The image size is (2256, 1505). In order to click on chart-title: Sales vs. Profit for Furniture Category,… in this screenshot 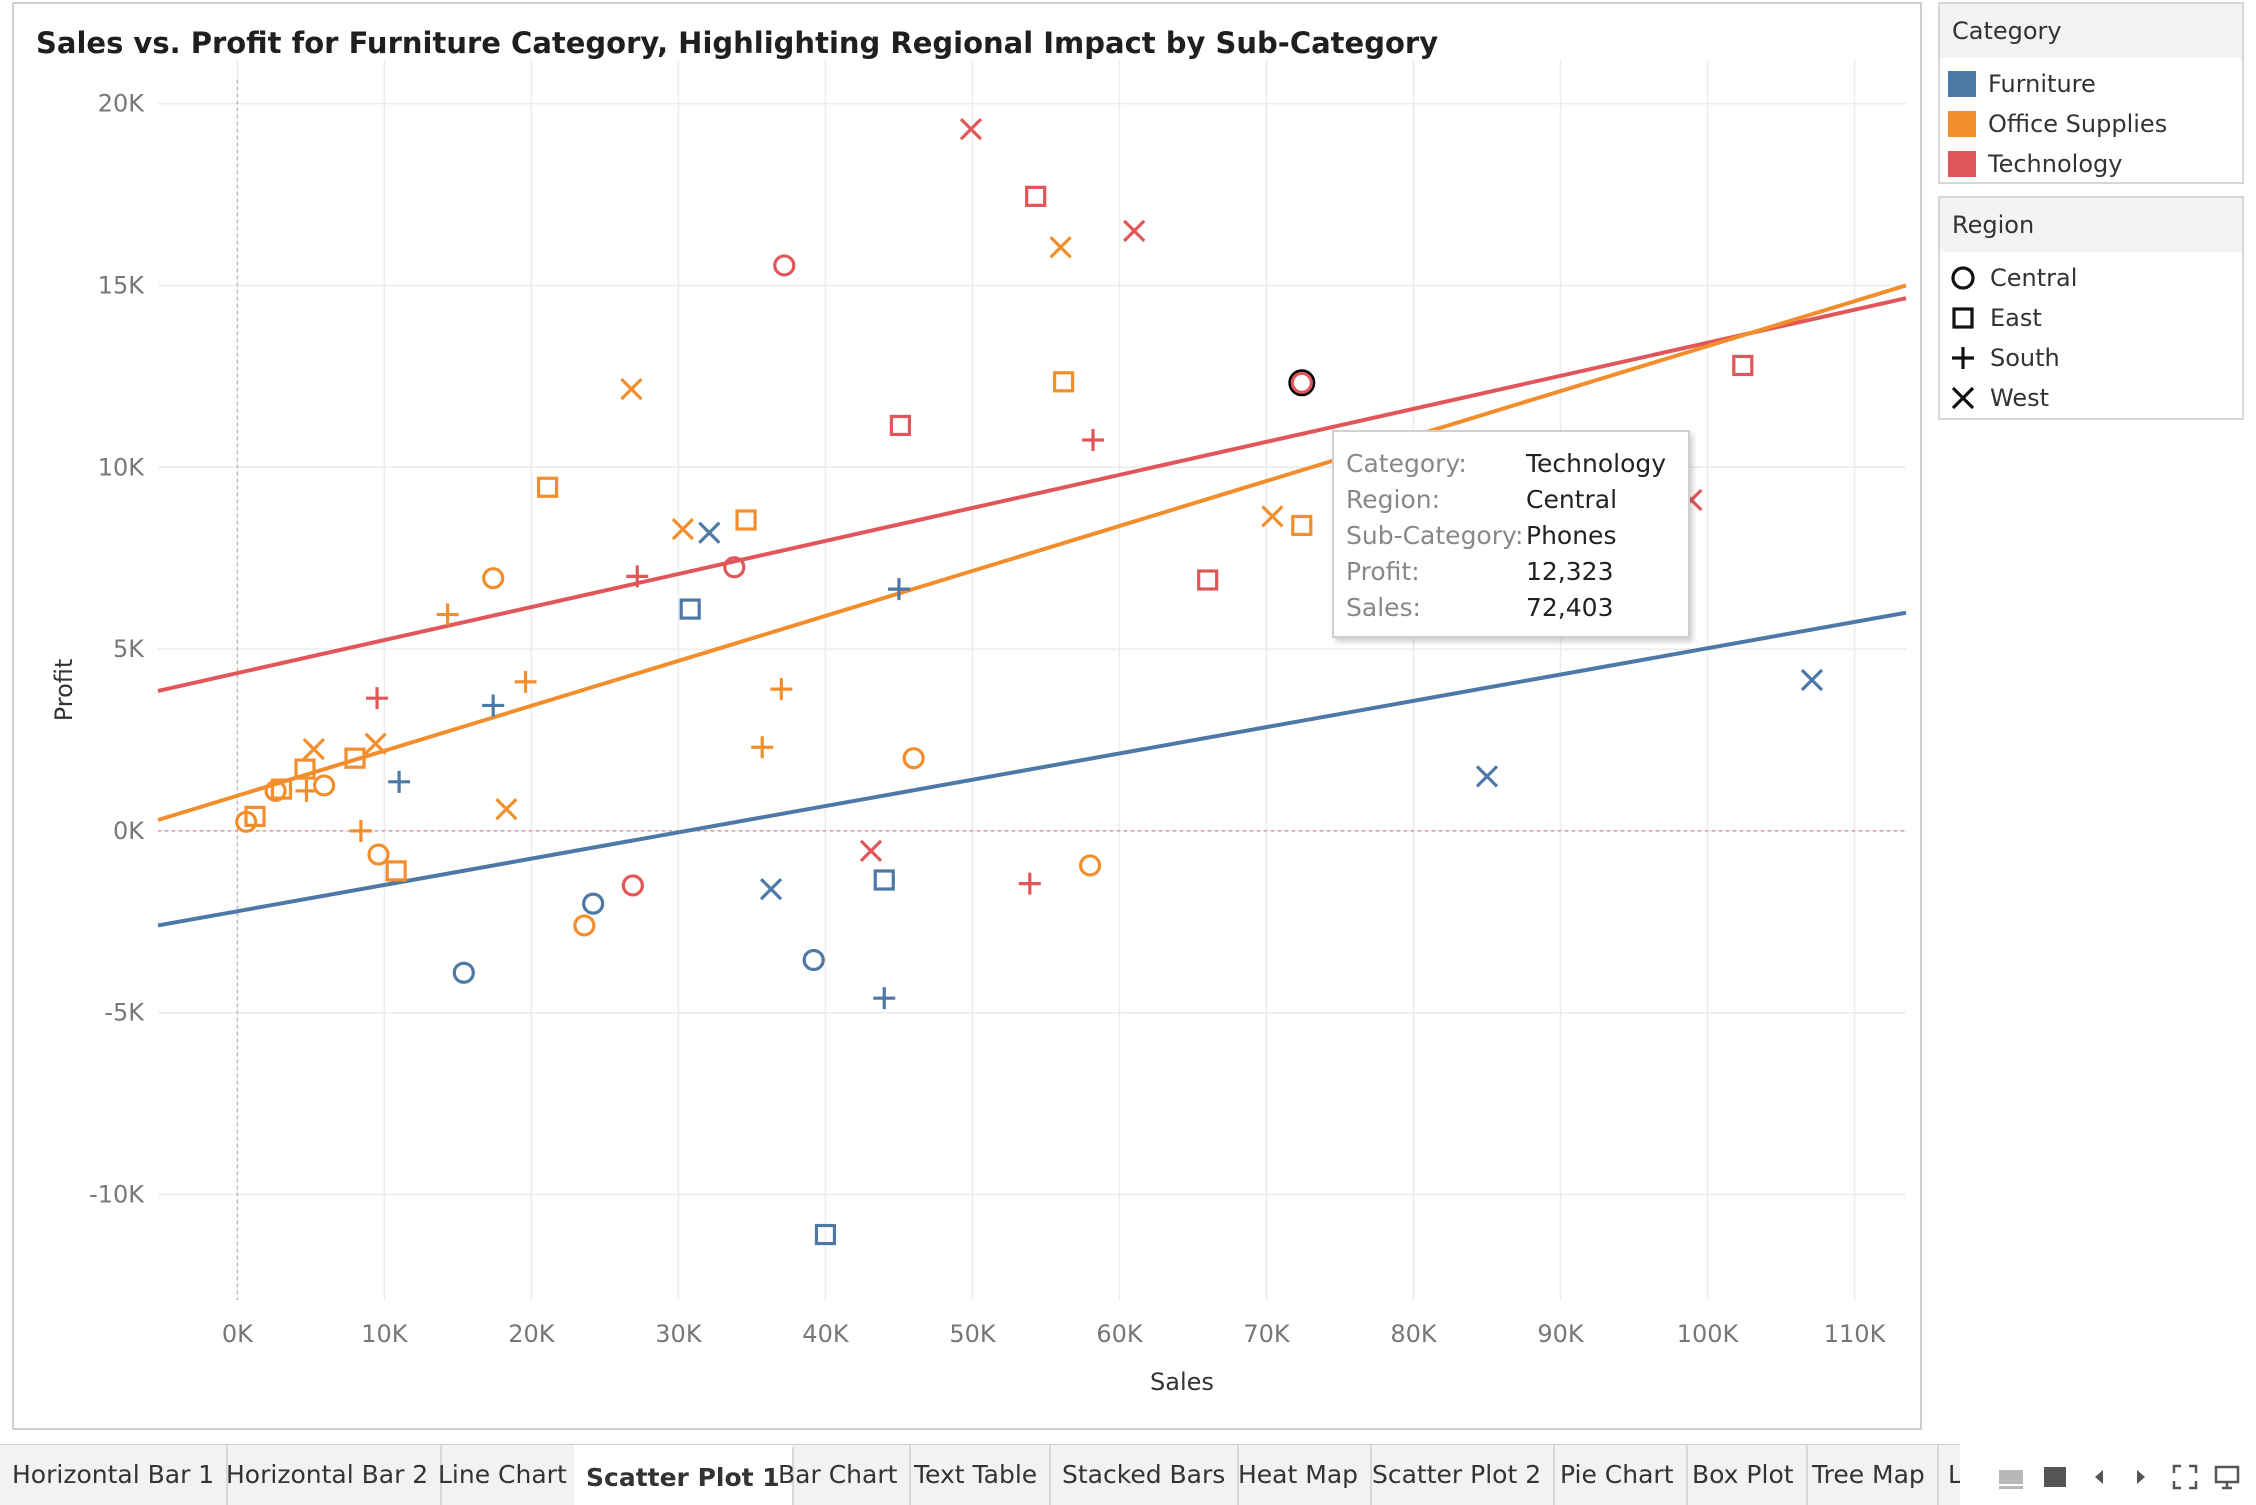, I will do `click(737, 43)`.